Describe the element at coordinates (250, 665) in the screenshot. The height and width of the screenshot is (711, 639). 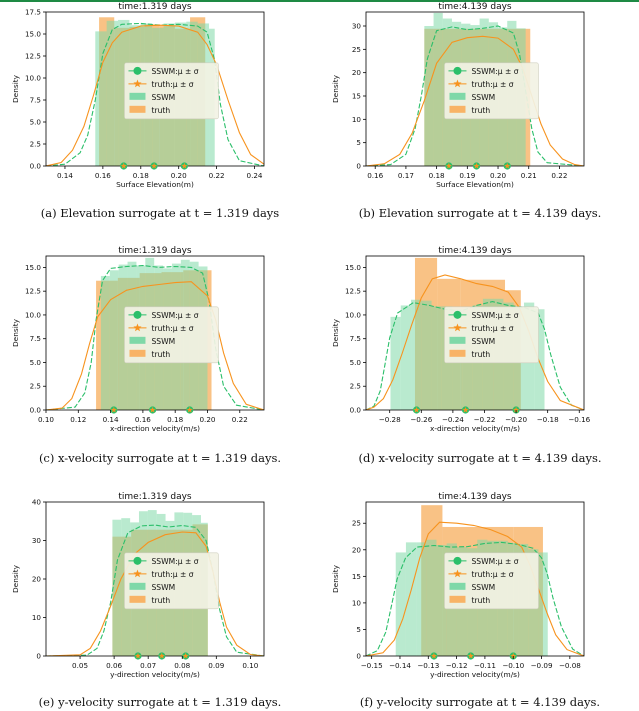
I see `x-tick-label: 0.10` at that location.